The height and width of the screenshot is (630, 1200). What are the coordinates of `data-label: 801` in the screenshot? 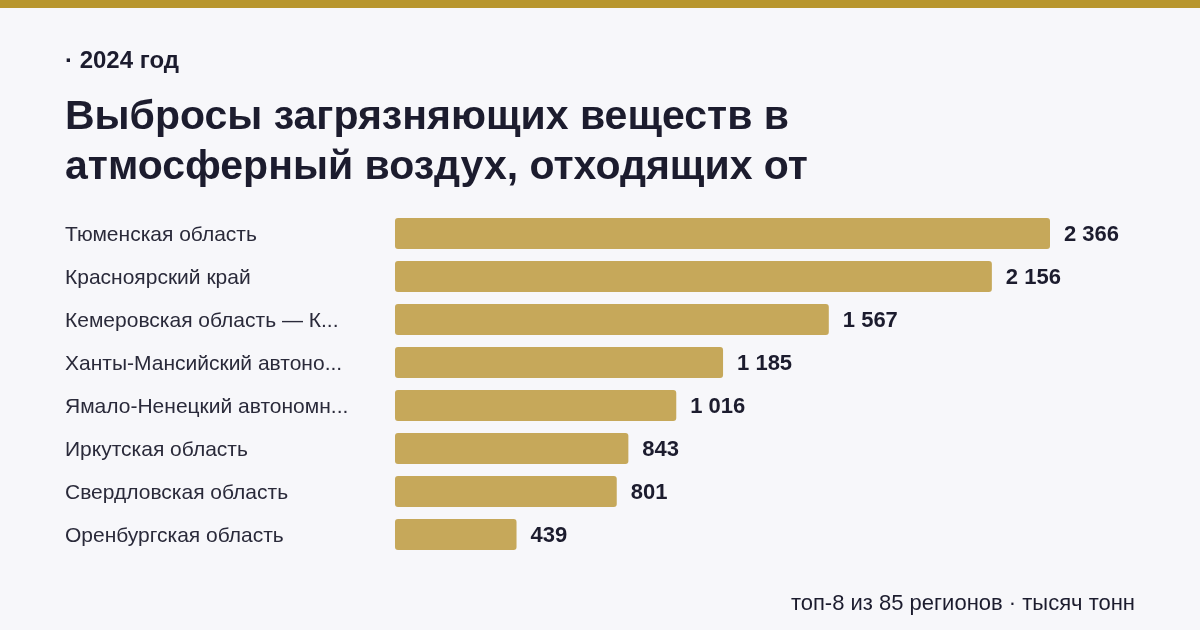 It's located at (649, 491).